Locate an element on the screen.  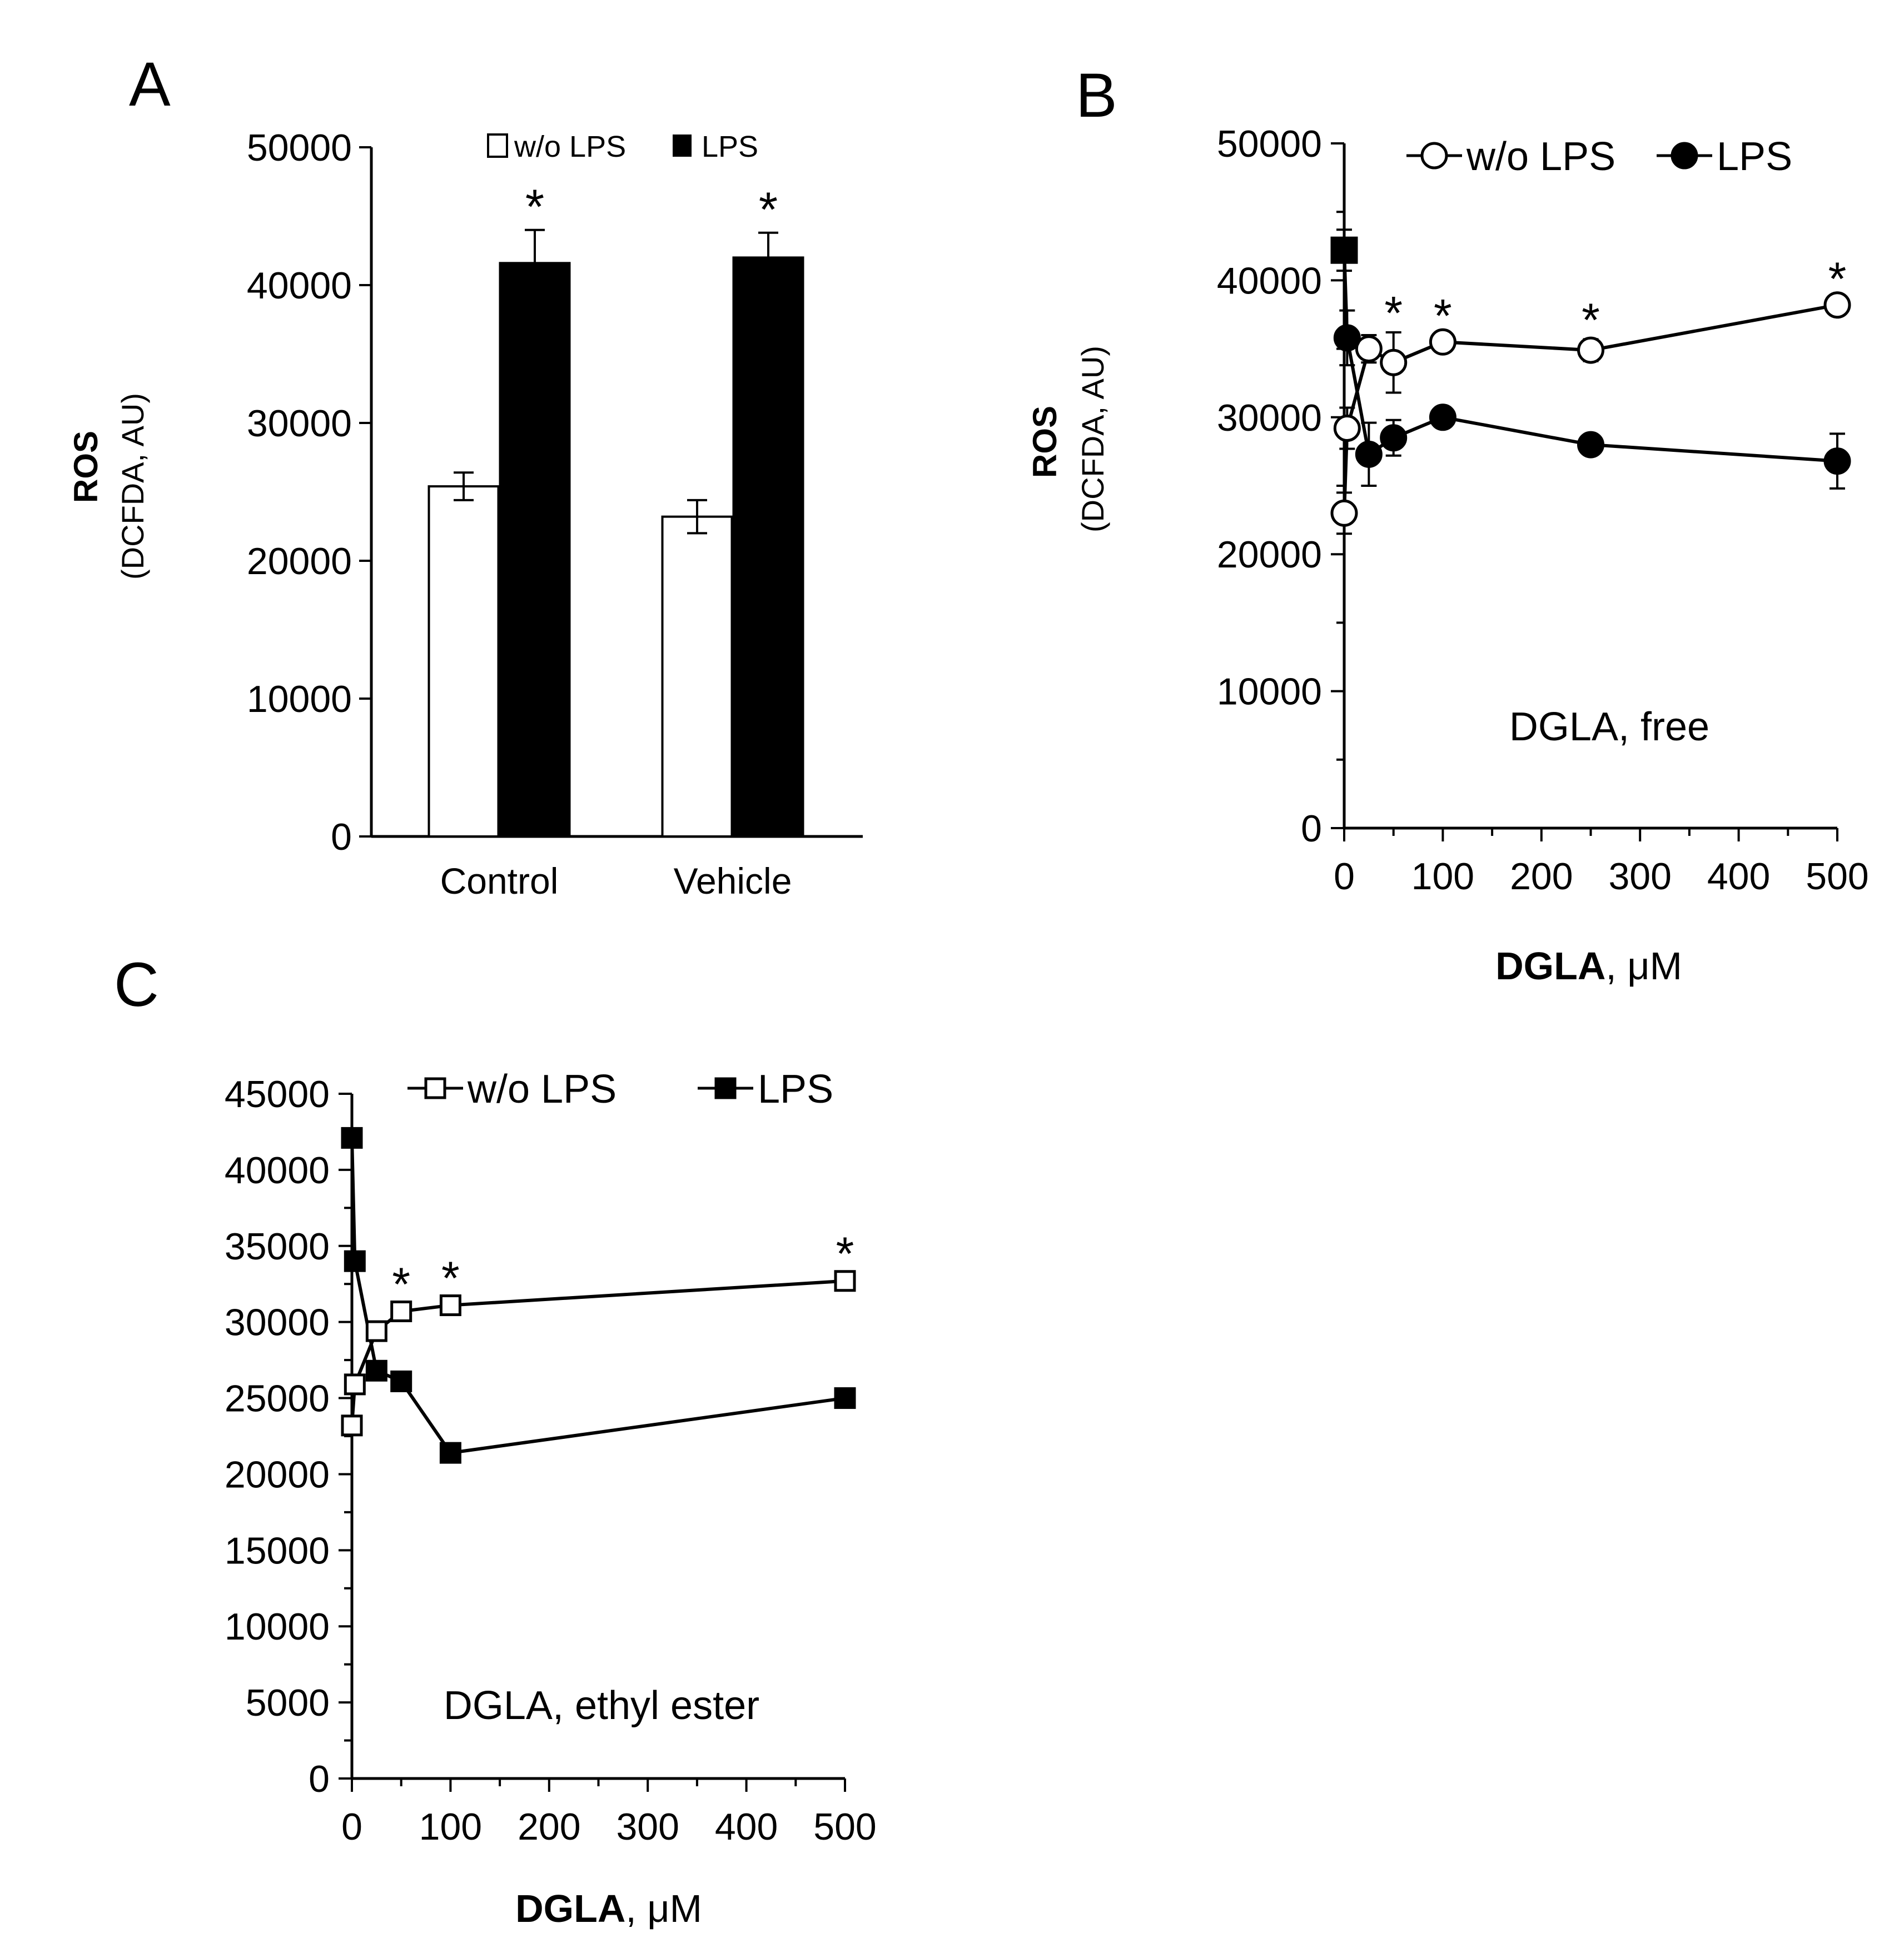
legend-label-lps: LPS is located at coordinates (730, 146).